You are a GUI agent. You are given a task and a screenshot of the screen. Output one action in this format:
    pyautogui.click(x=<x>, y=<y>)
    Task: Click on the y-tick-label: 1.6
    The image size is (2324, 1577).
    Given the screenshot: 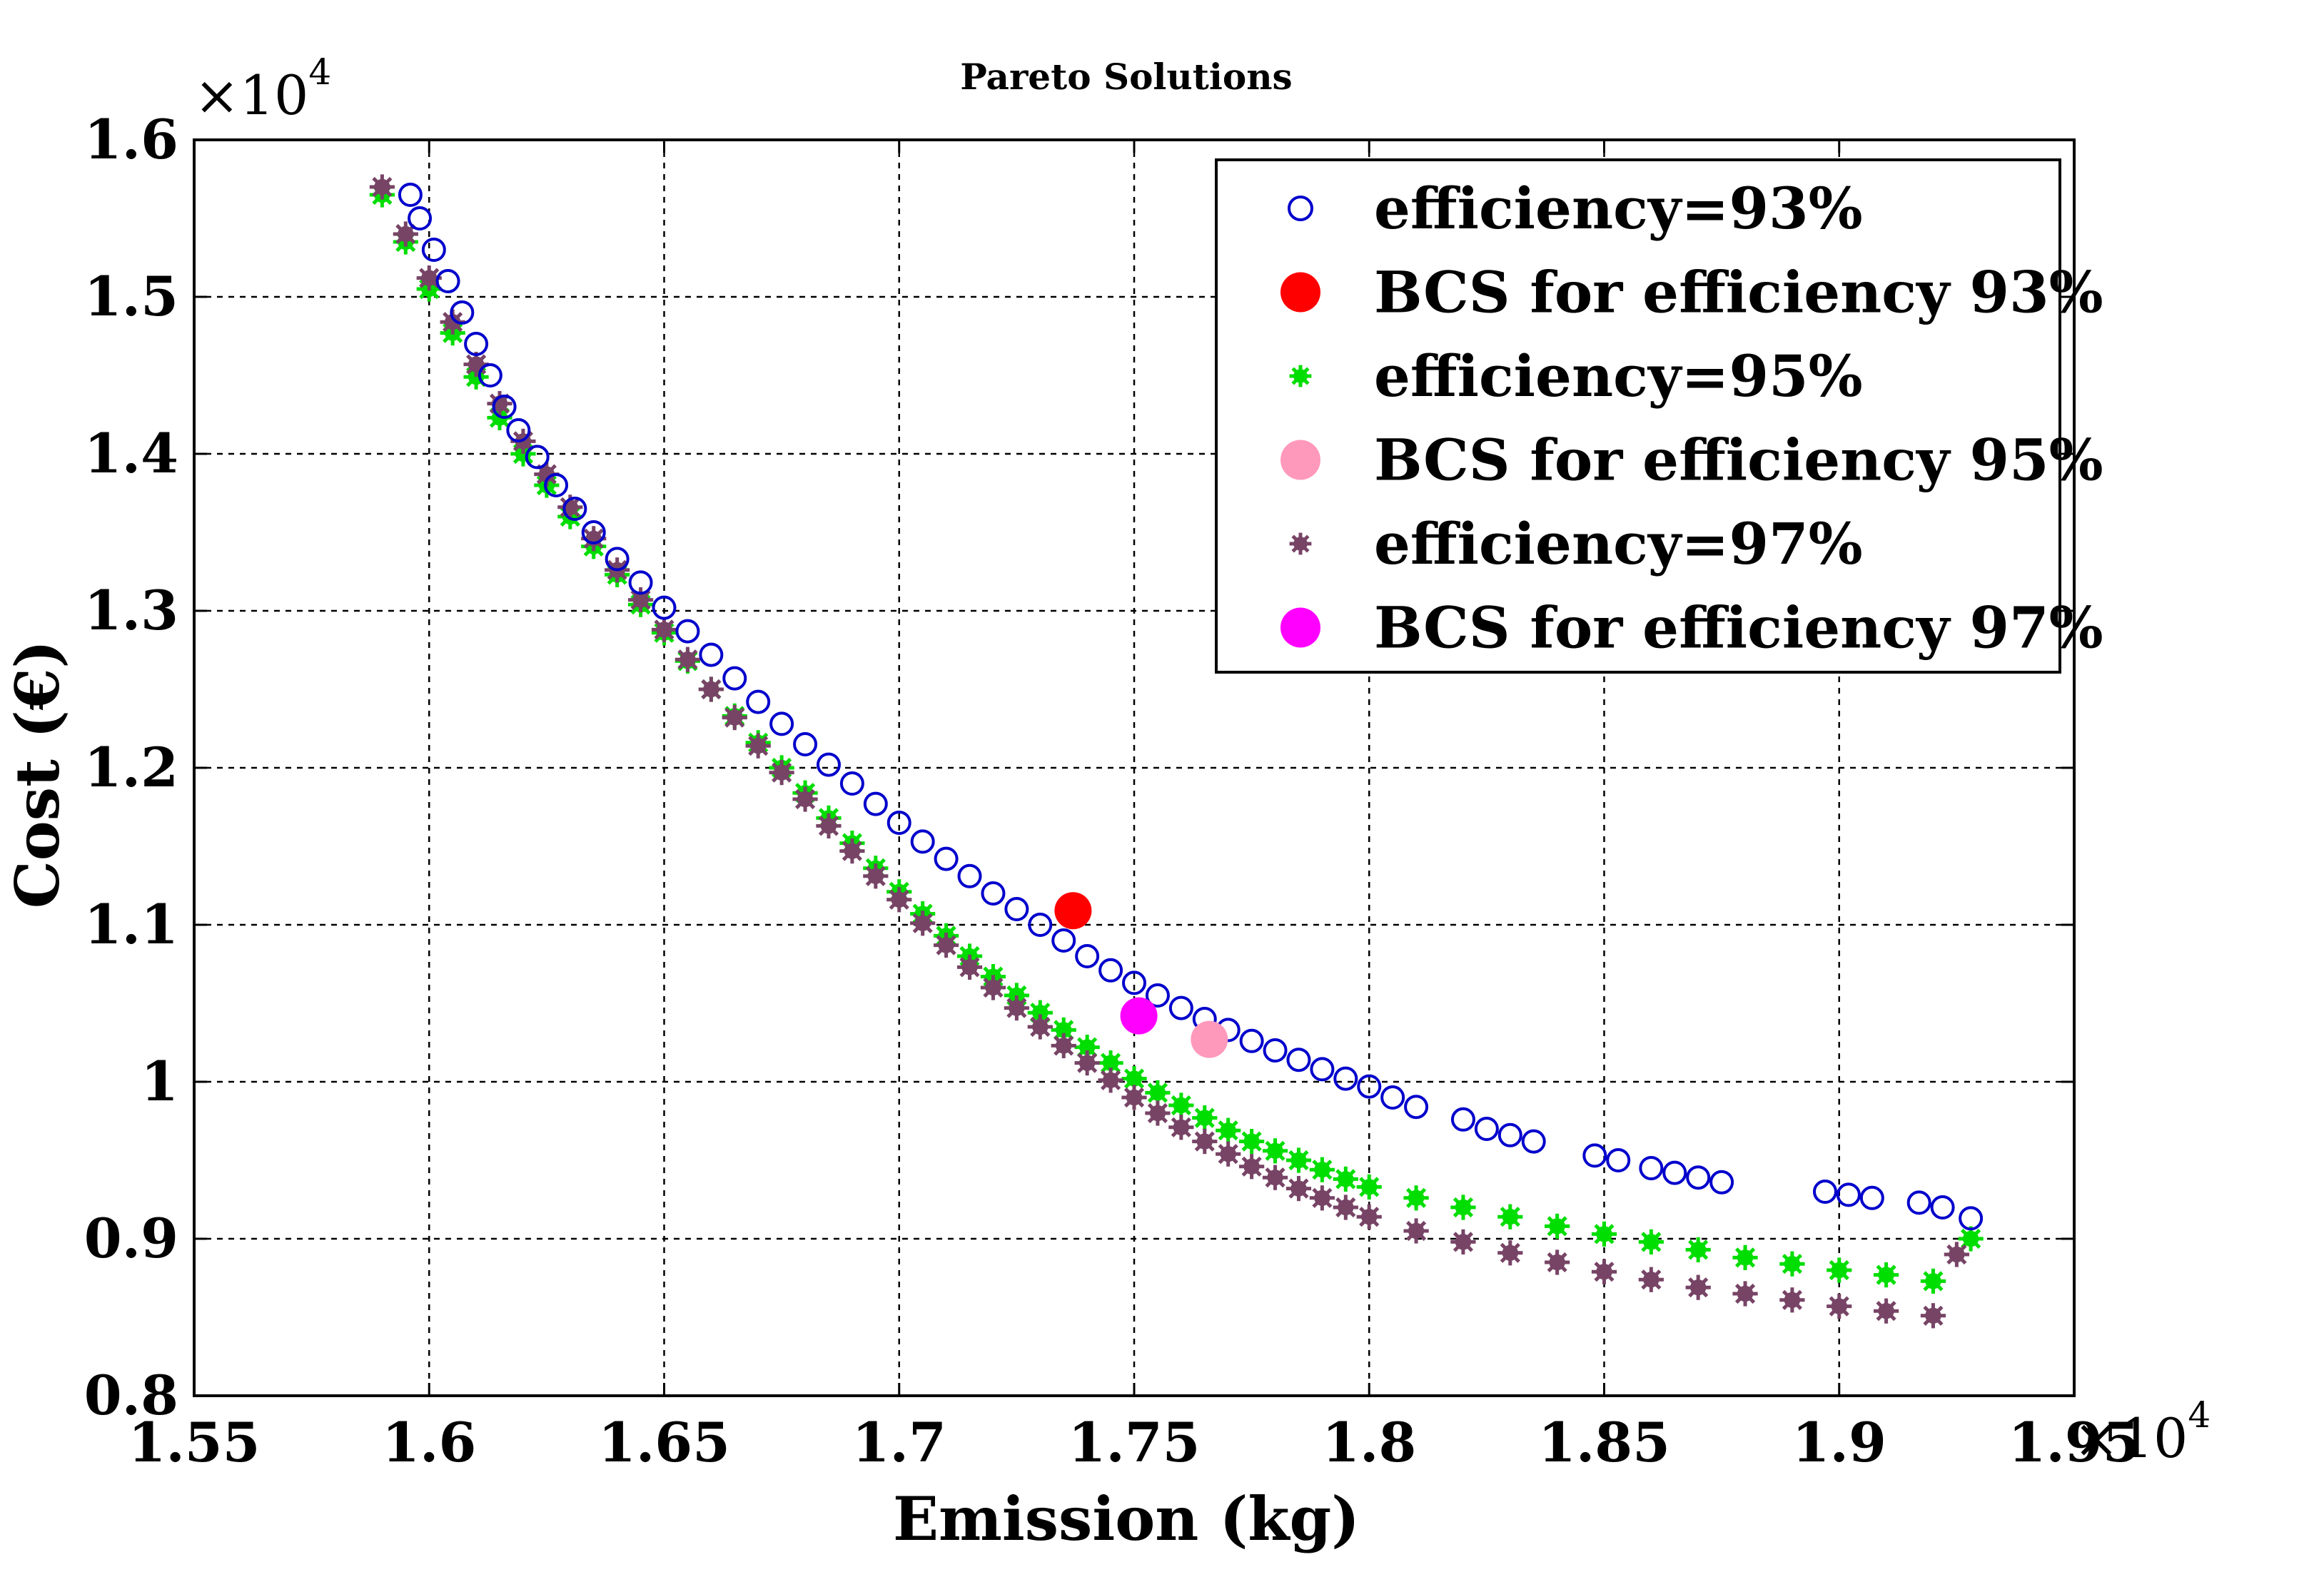 What is the action you would take?
    pyautogui.click(x=131, y=139)
    